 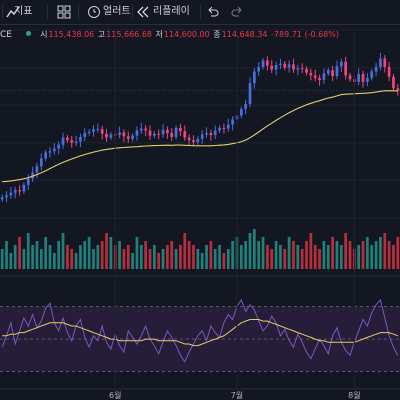 I want to click on redo-icon, so click(x=237, y=12).